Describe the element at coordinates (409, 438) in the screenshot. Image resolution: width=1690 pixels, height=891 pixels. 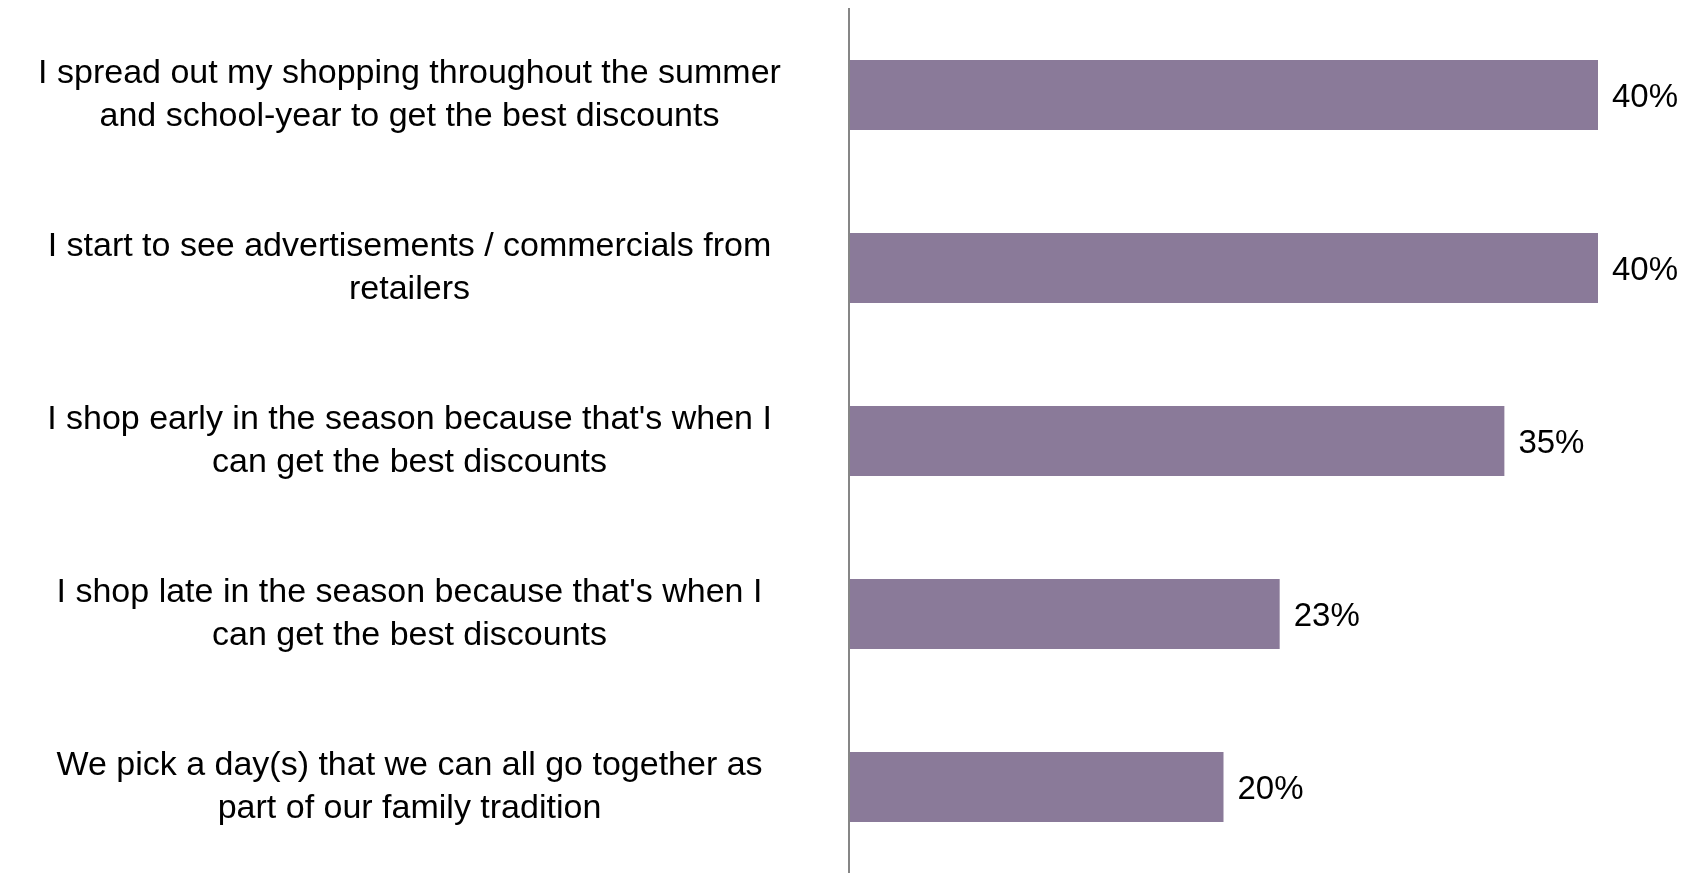
I see `y-tick-label: I shop early in the season because that's when I can get the best discounts` at that location.